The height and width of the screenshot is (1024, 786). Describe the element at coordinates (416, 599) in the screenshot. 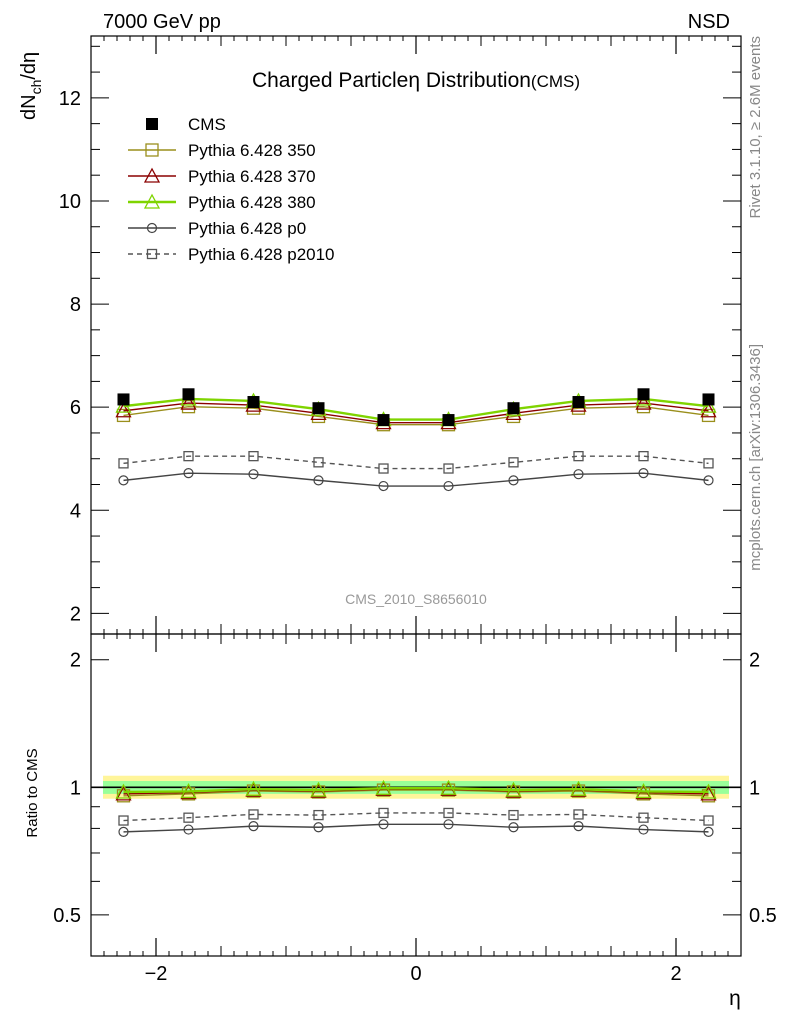

I see `analysis-id: CMS_2010_S8656010` at that location.